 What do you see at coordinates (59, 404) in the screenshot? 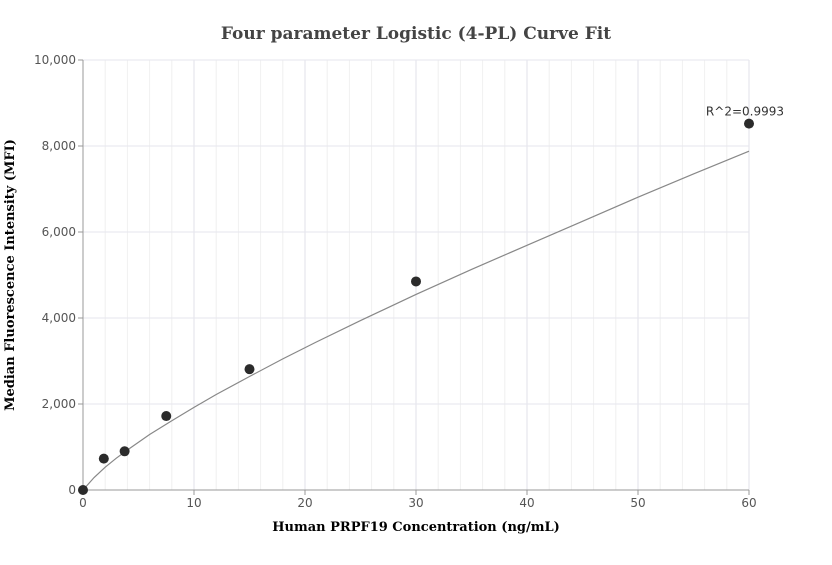
I see `y-tick-label: 2,000` at bounding box center [59, 404].